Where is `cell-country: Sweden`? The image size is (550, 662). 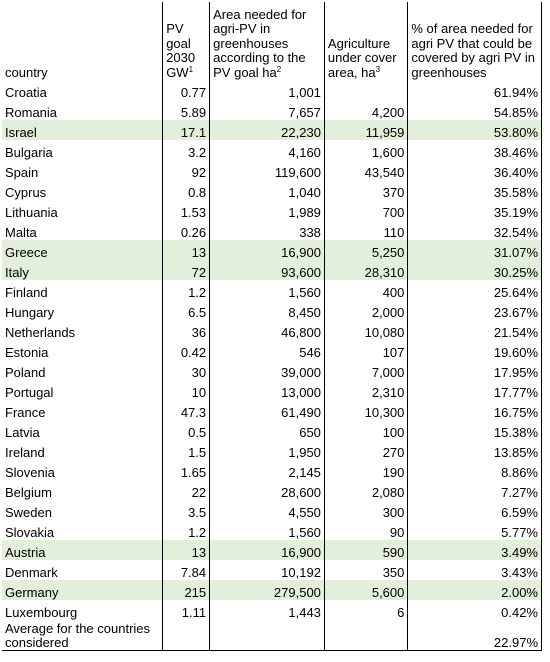
cell-country: Sweden is located at coordinates (28, 512).